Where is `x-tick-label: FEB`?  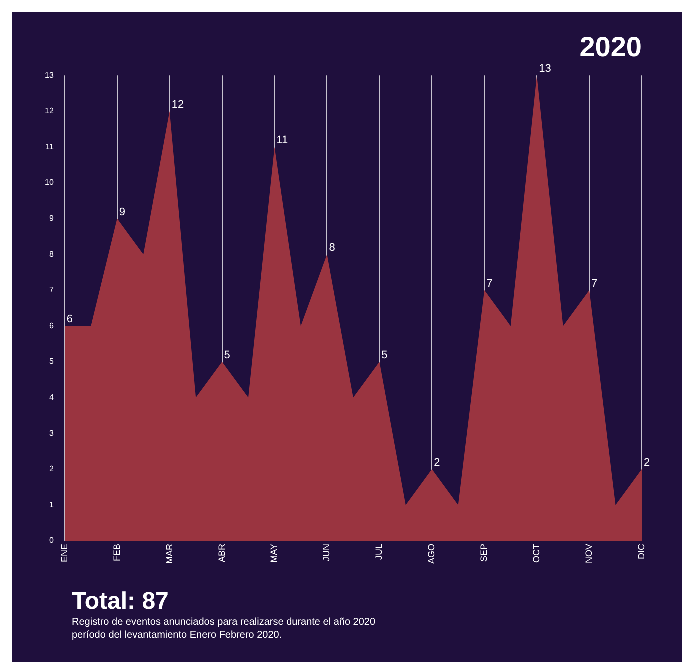 x-tick-label: FEB is located at coordinates (117, 553).